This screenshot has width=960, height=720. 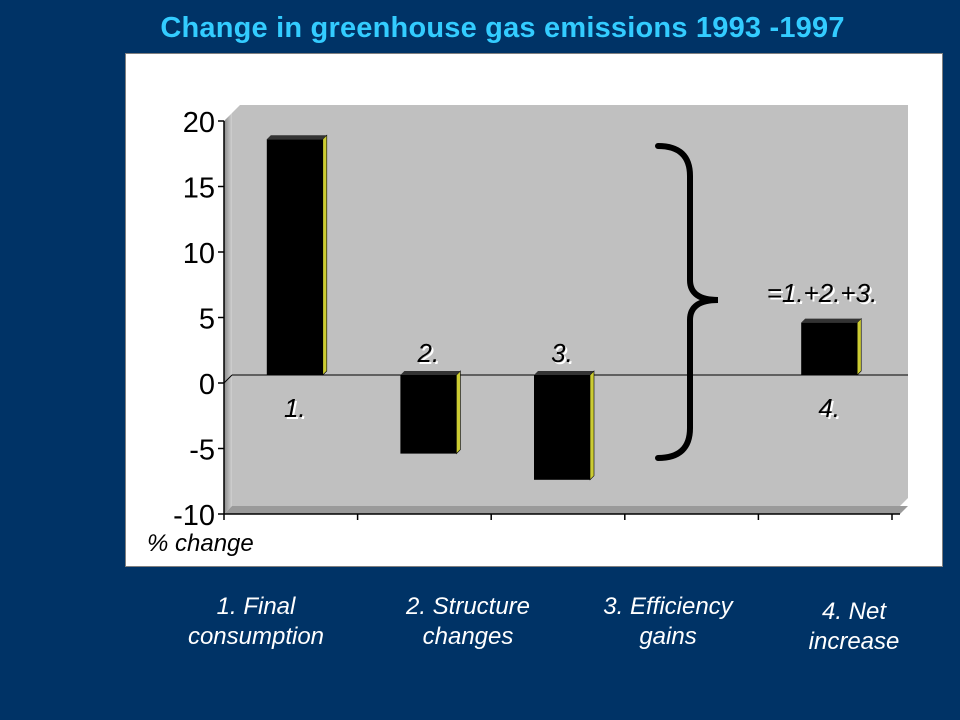 I want to click on y-tick-label: 0, so click(x=207, y=385).